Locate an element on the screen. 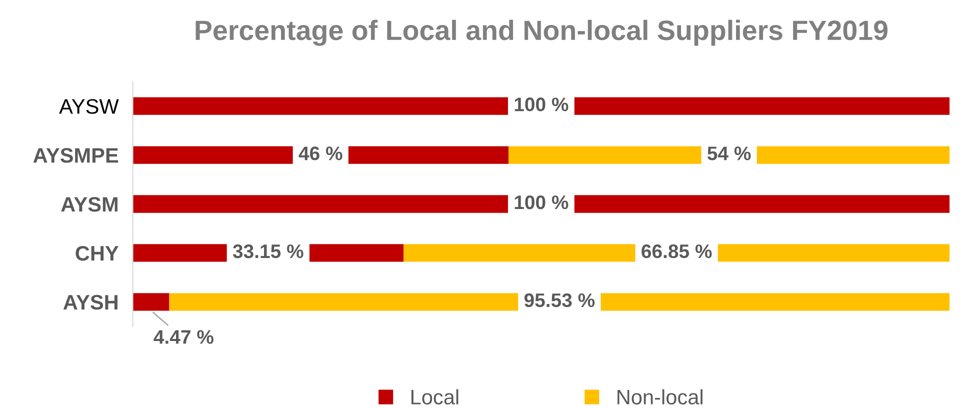 This screenshot has height=408, width=969. legend-label: Non-local is located at coordinates (660, 397).